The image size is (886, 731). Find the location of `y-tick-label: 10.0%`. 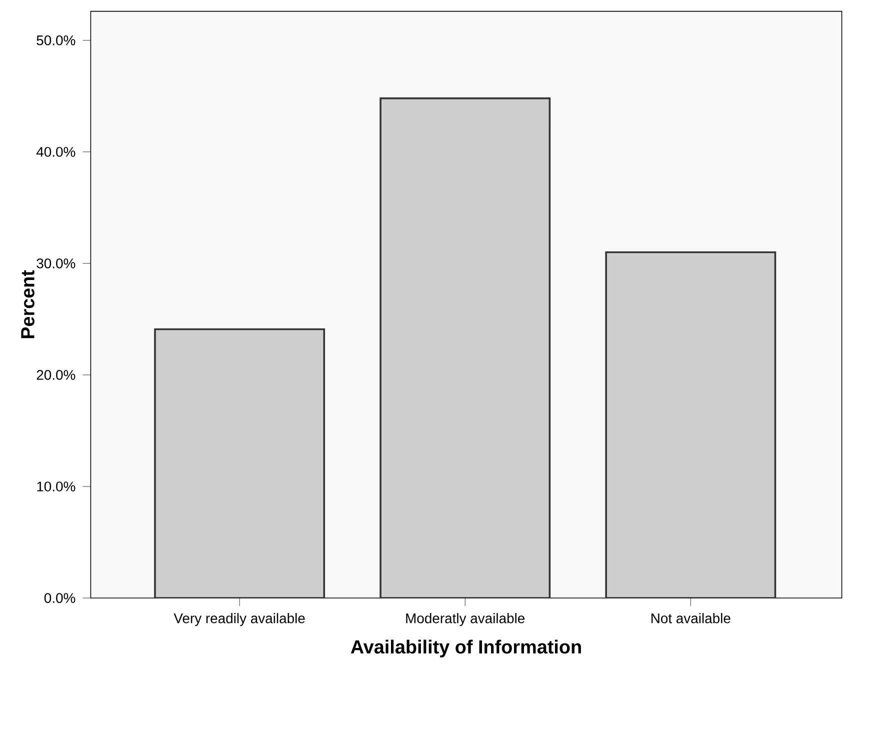

y-tick-label: 10.0% is located at coordinates (56, 486).